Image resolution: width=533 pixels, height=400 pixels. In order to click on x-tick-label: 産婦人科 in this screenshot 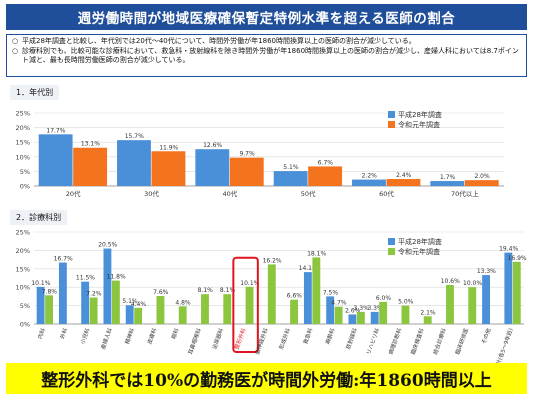, I will do `click(106, 338)`.